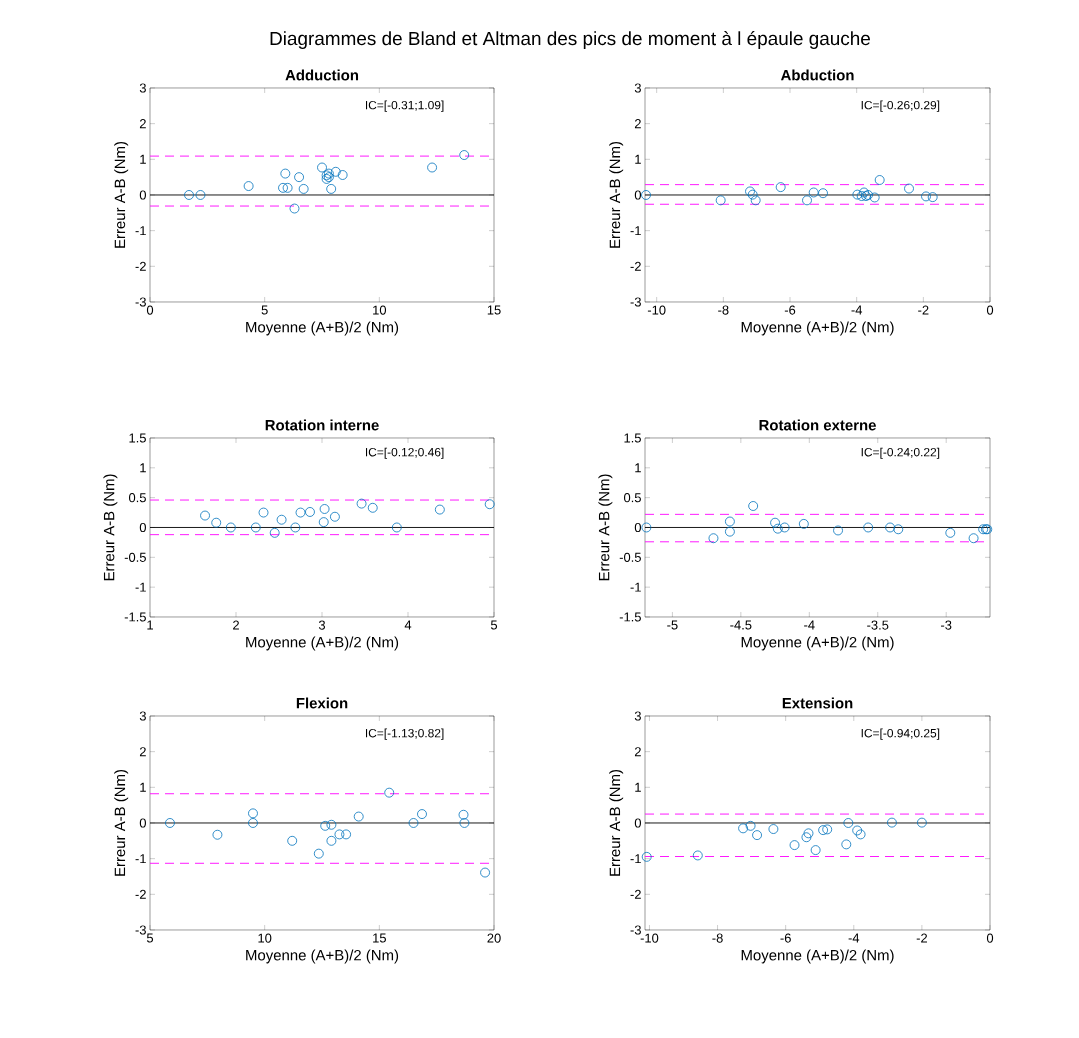 This screenshot has width=1079, height=1038. What do you see at coordinates (137, 498) in the screenshot?
I see `y-tick-label: 0.5` at bounding box center [137, 498].